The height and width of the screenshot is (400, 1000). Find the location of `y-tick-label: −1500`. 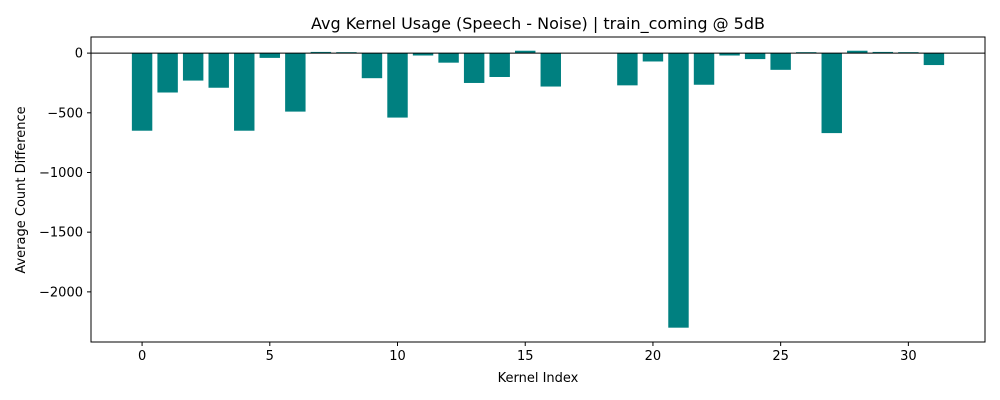

y-tick-label: −1500 is located at coordinates (61, 233).